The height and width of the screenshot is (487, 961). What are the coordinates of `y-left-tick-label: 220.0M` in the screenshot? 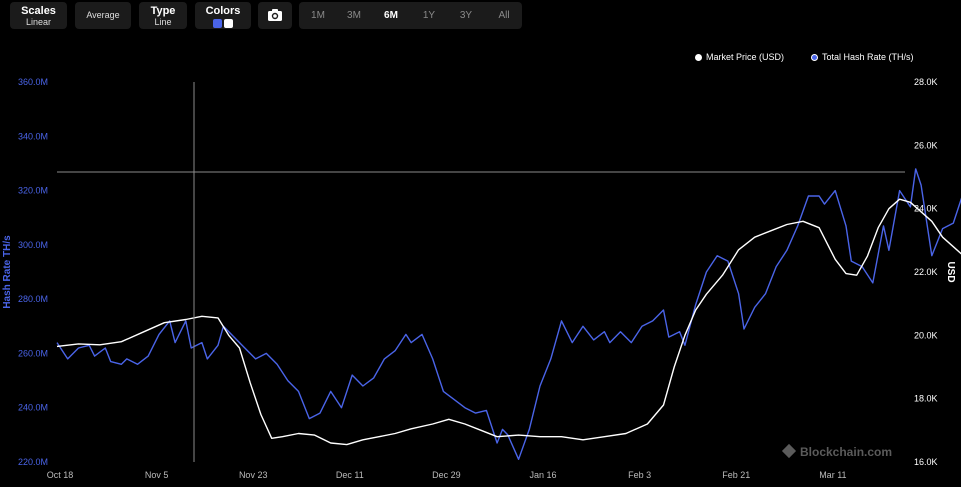 It's located at (33, 462).